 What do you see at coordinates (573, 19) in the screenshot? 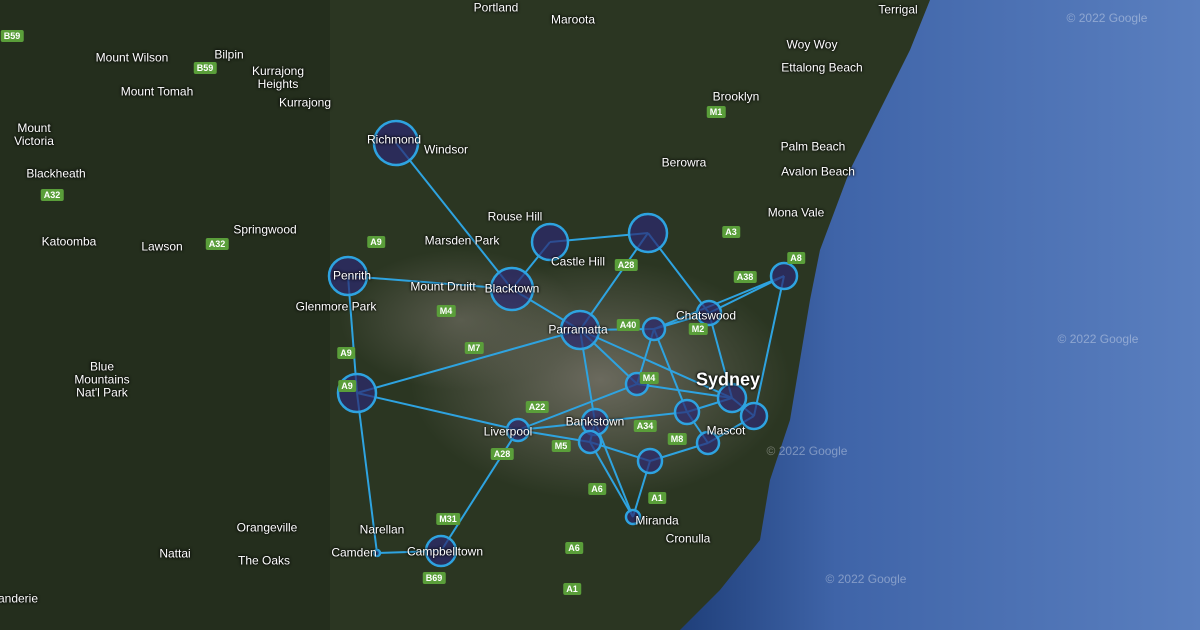
I see `place-label: Maroota` at bounding box center [573, 19].